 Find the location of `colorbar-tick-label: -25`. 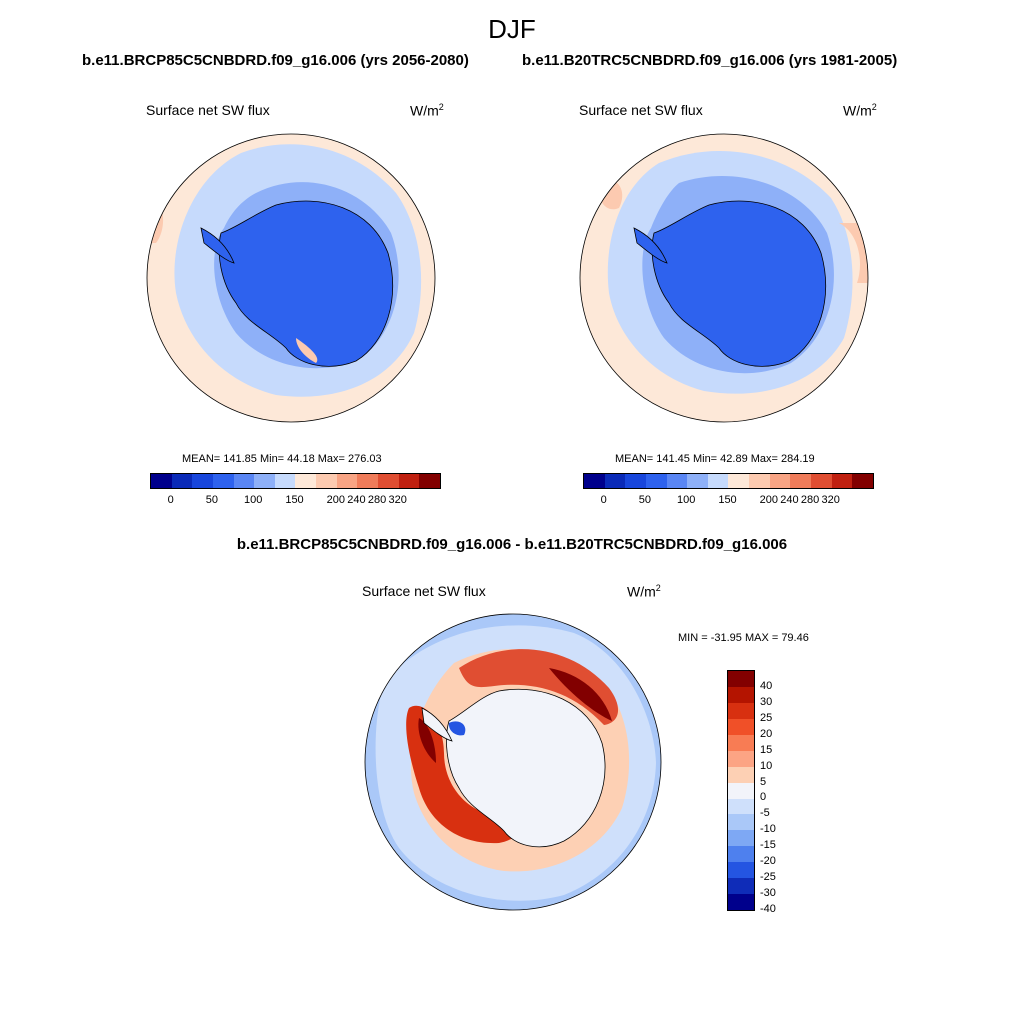

colorbar-tick-label: -25 is located at coordinates (768, 877).